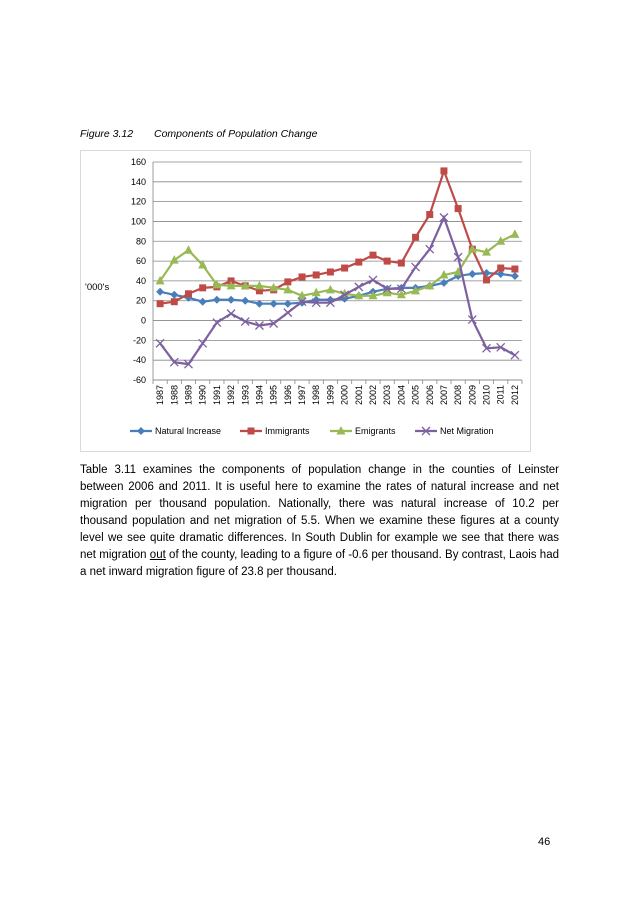 The height and width of the screenshot is (903, 638). What do you see at coordinates (97, 287) in the screenshot?
I see `y-axis-label: '000's` at bounding box center [97, 287].